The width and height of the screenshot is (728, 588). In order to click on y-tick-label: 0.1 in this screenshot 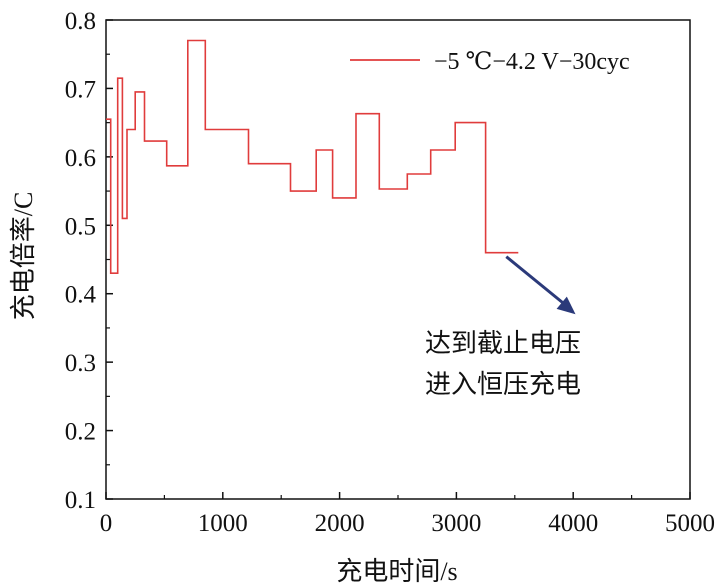, I will do `click(80, 500)`.